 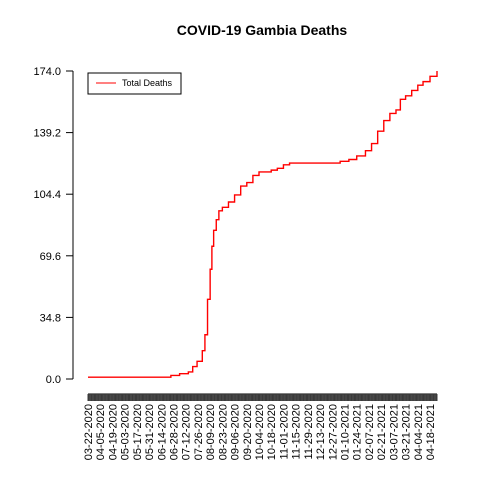 What do you see at coordinates (150, 432) in the screenshot?
I see `x-tick-label: 05-31-2020` at bounding box center [150, 432].